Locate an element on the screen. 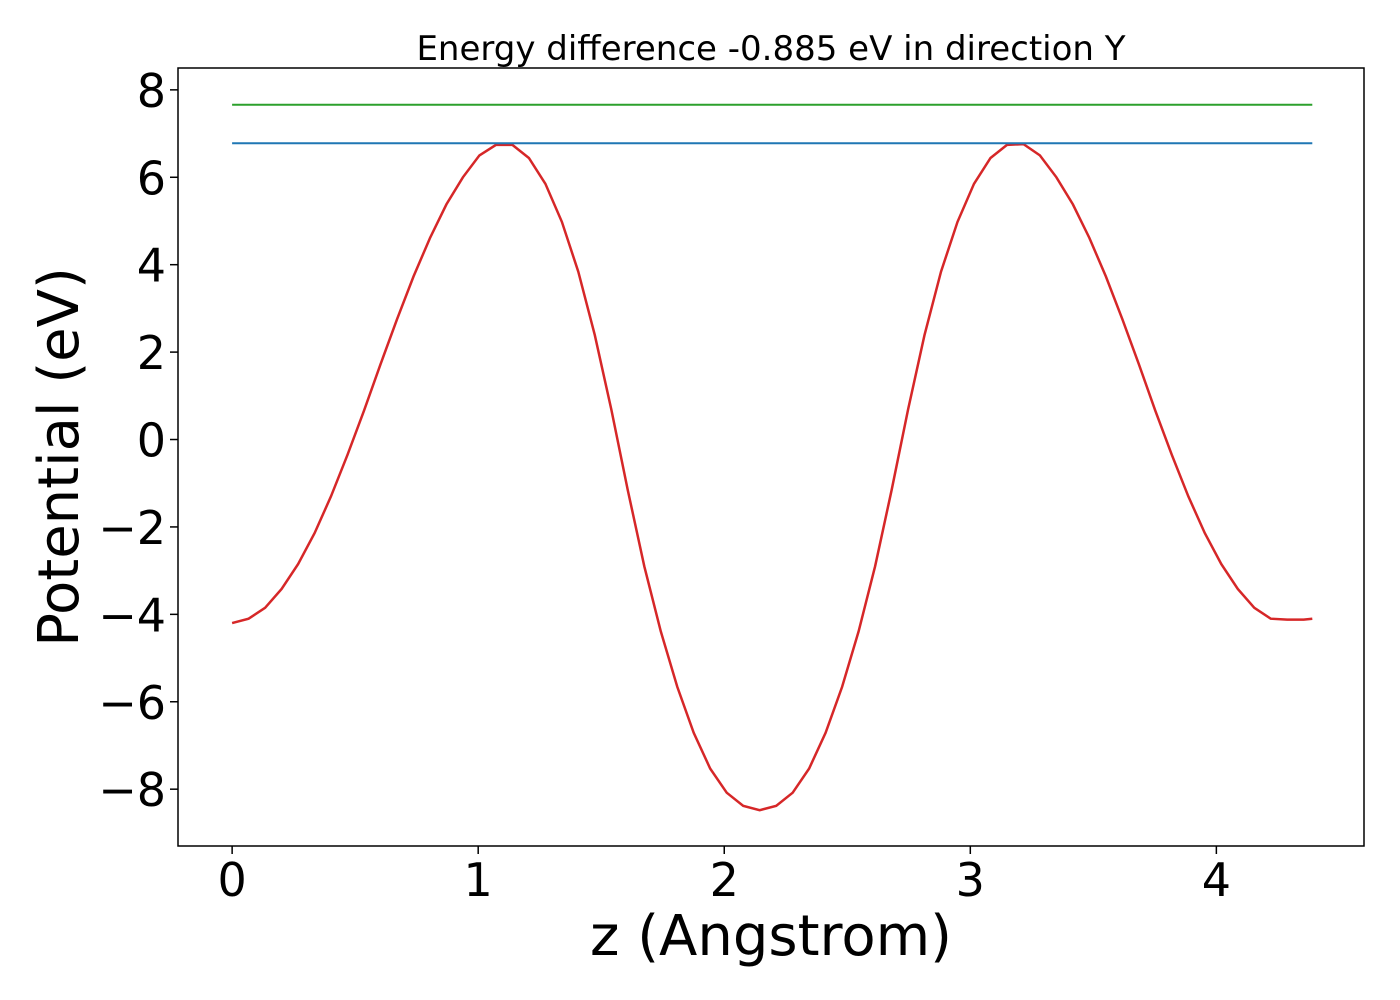  y-axis-label: Potential (eV) is located at coordinates (59, 457).